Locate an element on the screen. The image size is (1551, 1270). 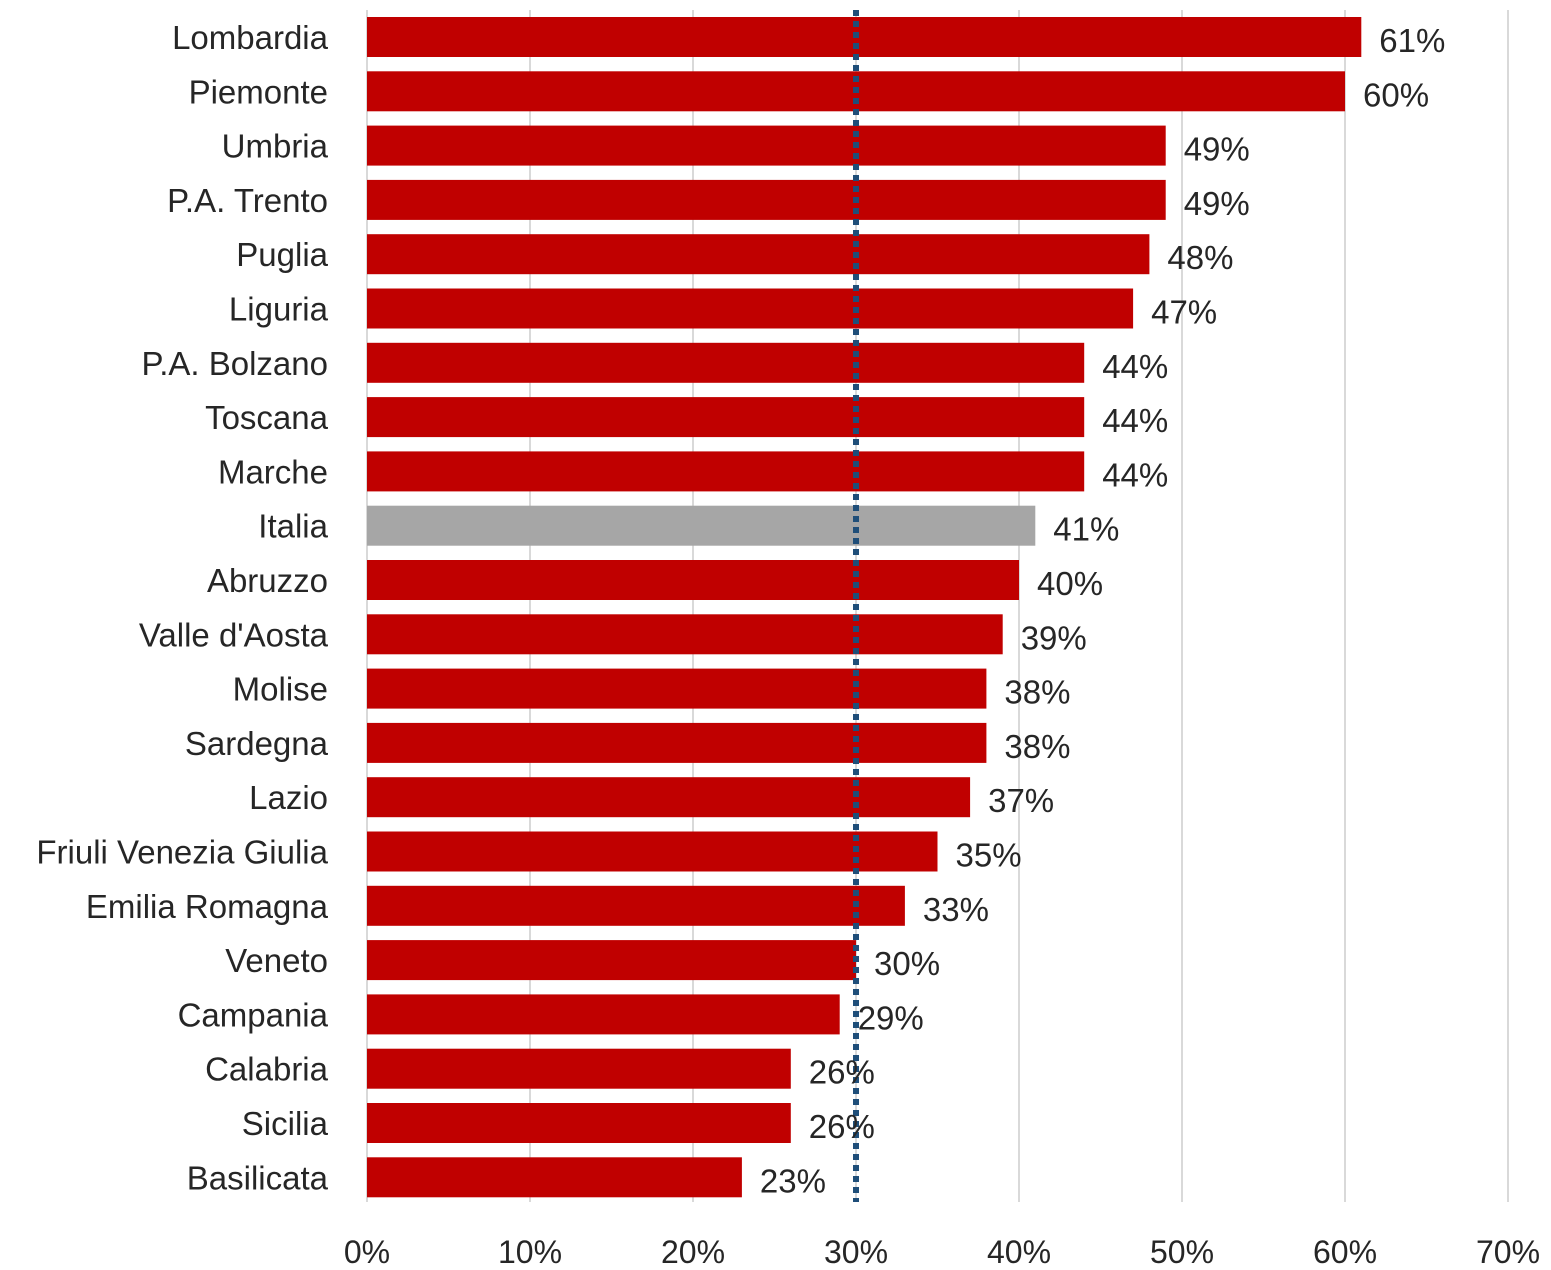
value-label: 35% is located at coordinates (989, 855).